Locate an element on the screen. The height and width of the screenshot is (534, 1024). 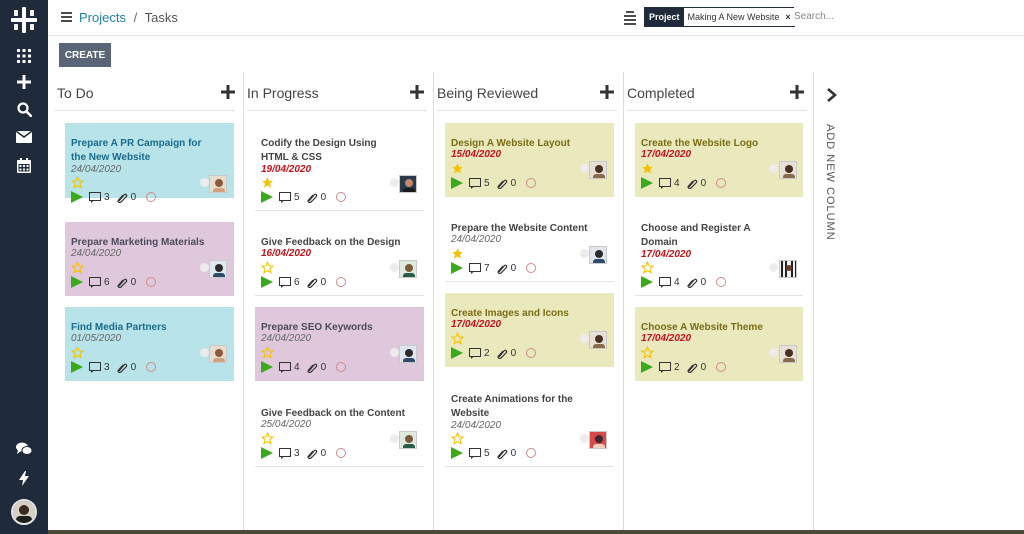
filter-icon is located at coordinates (630, 18).